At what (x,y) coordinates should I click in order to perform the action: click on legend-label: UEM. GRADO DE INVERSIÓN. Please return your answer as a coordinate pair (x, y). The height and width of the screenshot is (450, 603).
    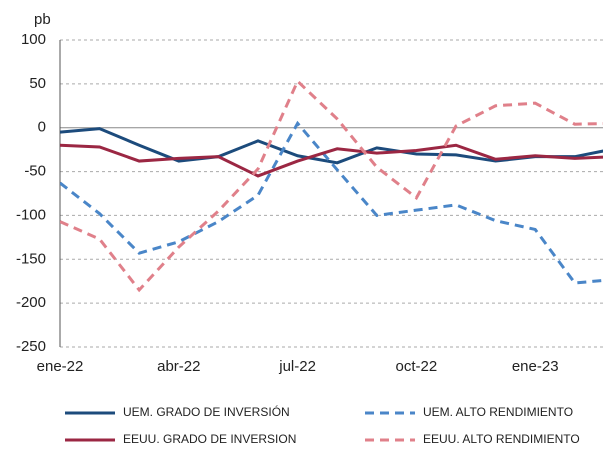
    Looking at the image, I should click on (206, 411).